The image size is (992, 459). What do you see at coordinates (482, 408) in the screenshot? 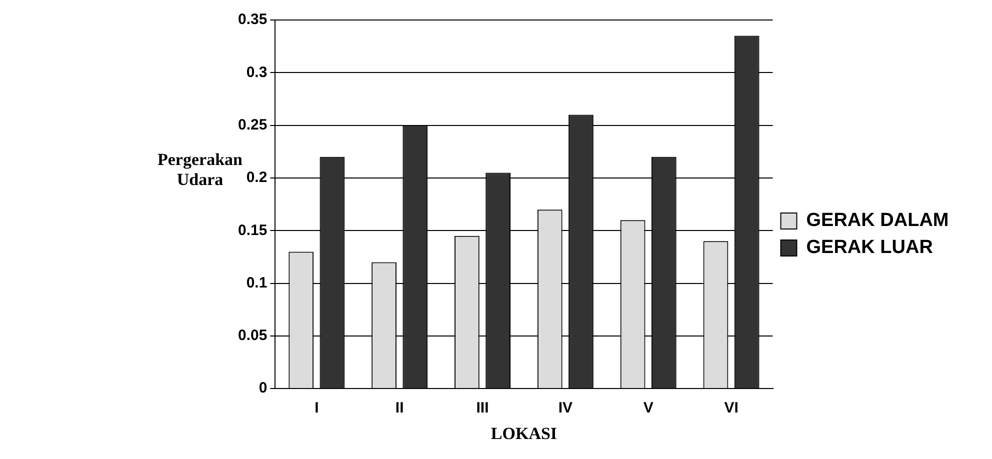
I see `x-tick-label: III` at bounding box center [482, 408].